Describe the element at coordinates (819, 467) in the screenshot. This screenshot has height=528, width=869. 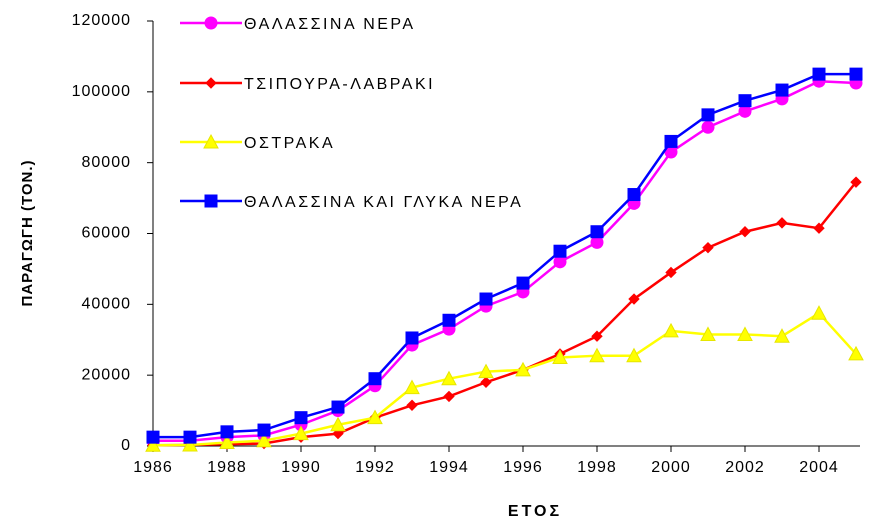
I see `x-tick-label: 2004` at that location.